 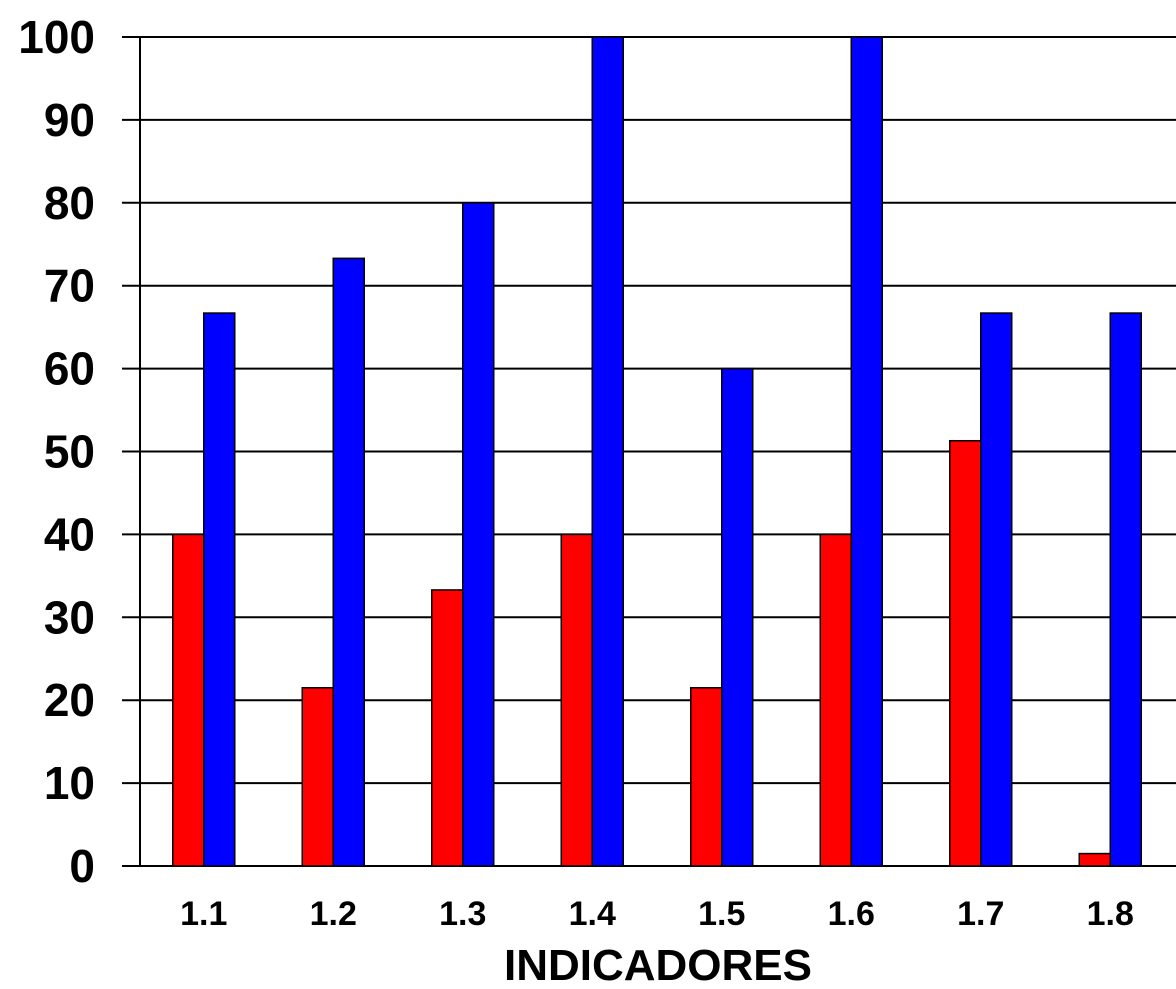 What do you see at coordinates (721, 914) in the screenshot?
I see `x-tick-label: 1.5` at bounding box center [721, 914].